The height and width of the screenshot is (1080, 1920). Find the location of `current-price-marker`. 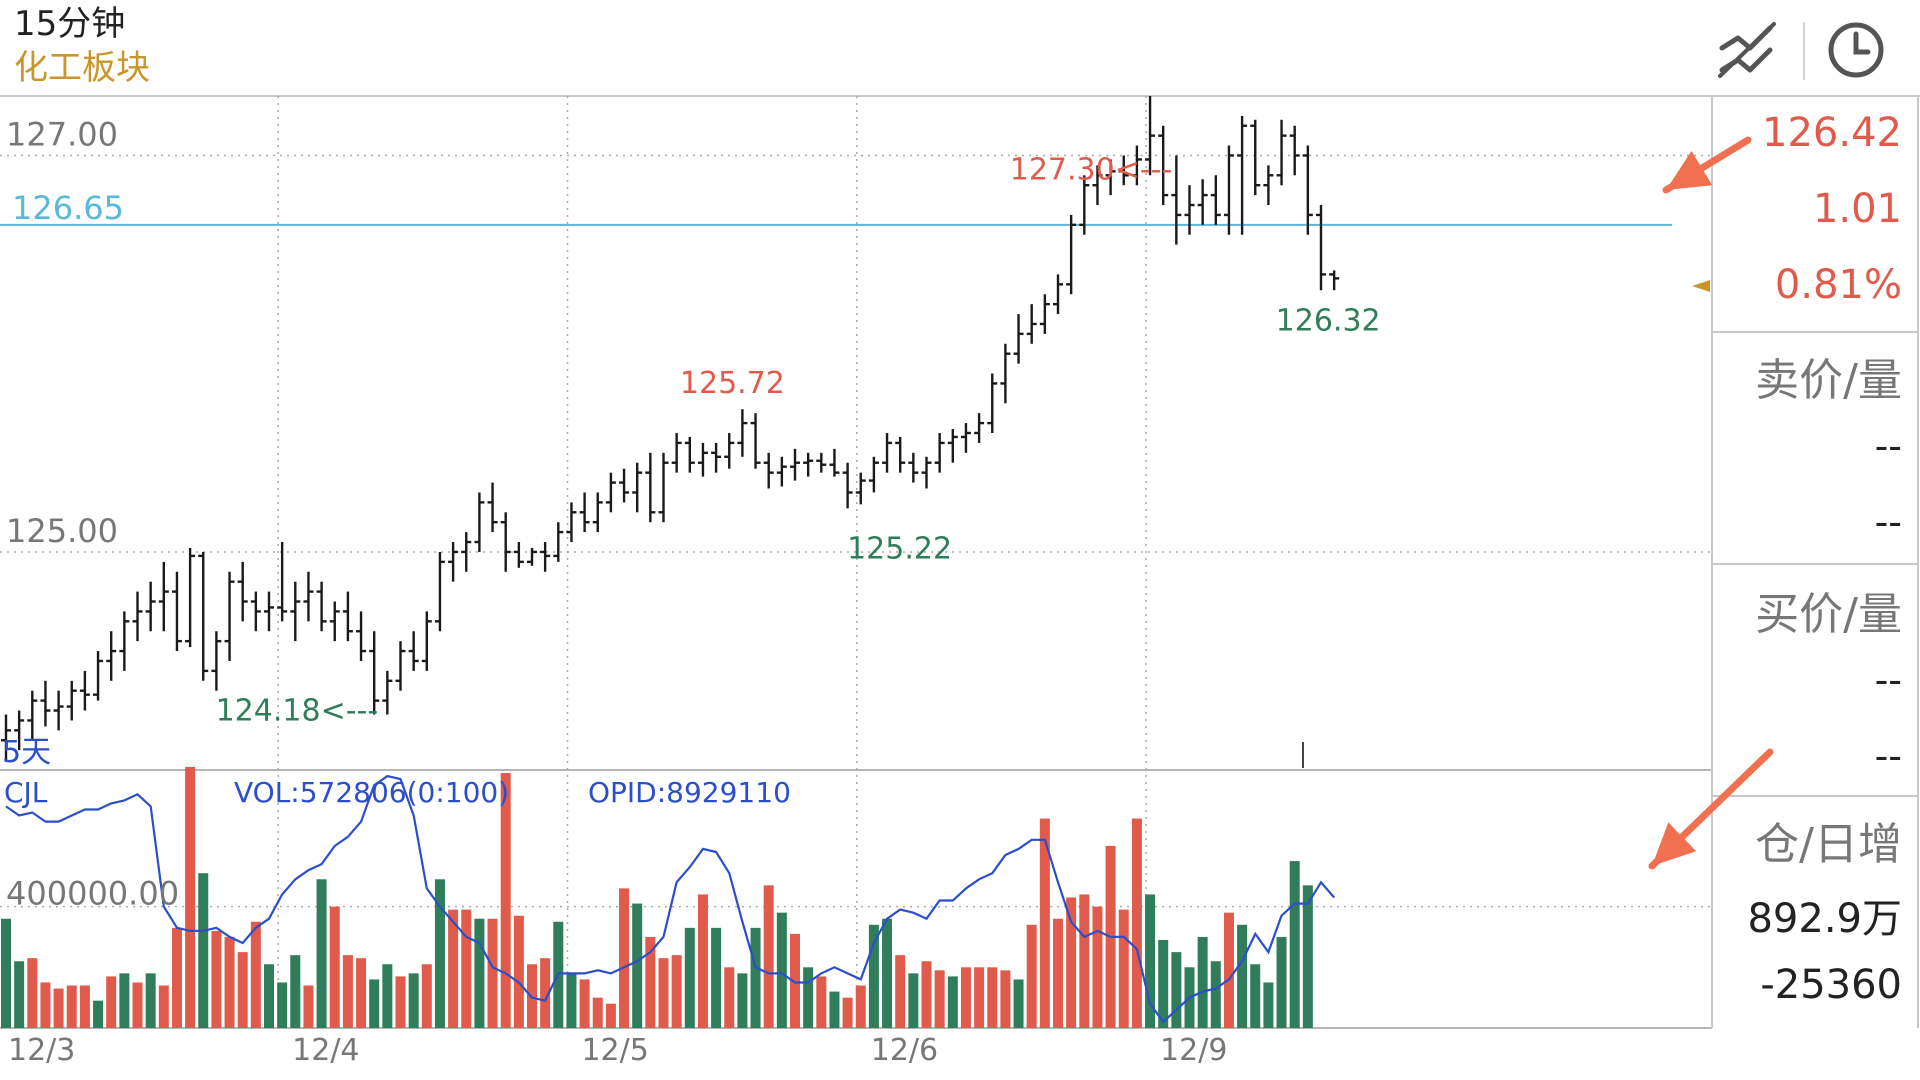

current-price-marker is located at coordinates (1701, 286).